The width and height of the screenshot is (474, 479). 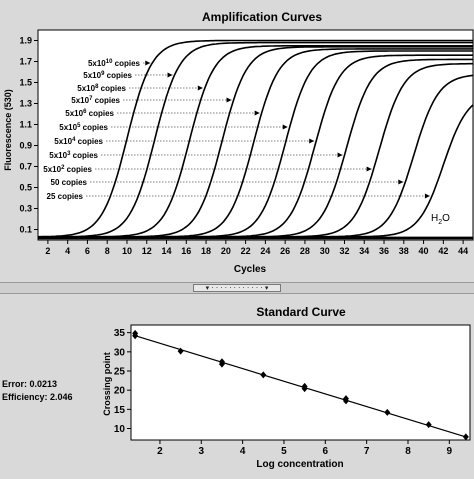 I want to click on splitter-handle: ▾ · · · · · · · · · · · · ▾, so click(x=237, y=288).